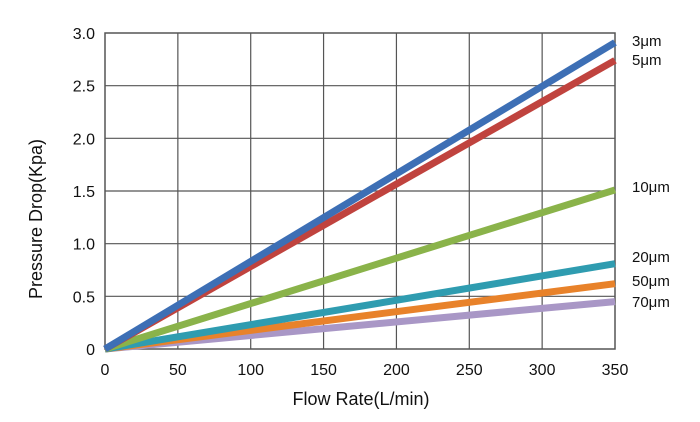 The image size is (700, 422). I want to click on y-tick-label: 2.0, so click(84, 139).